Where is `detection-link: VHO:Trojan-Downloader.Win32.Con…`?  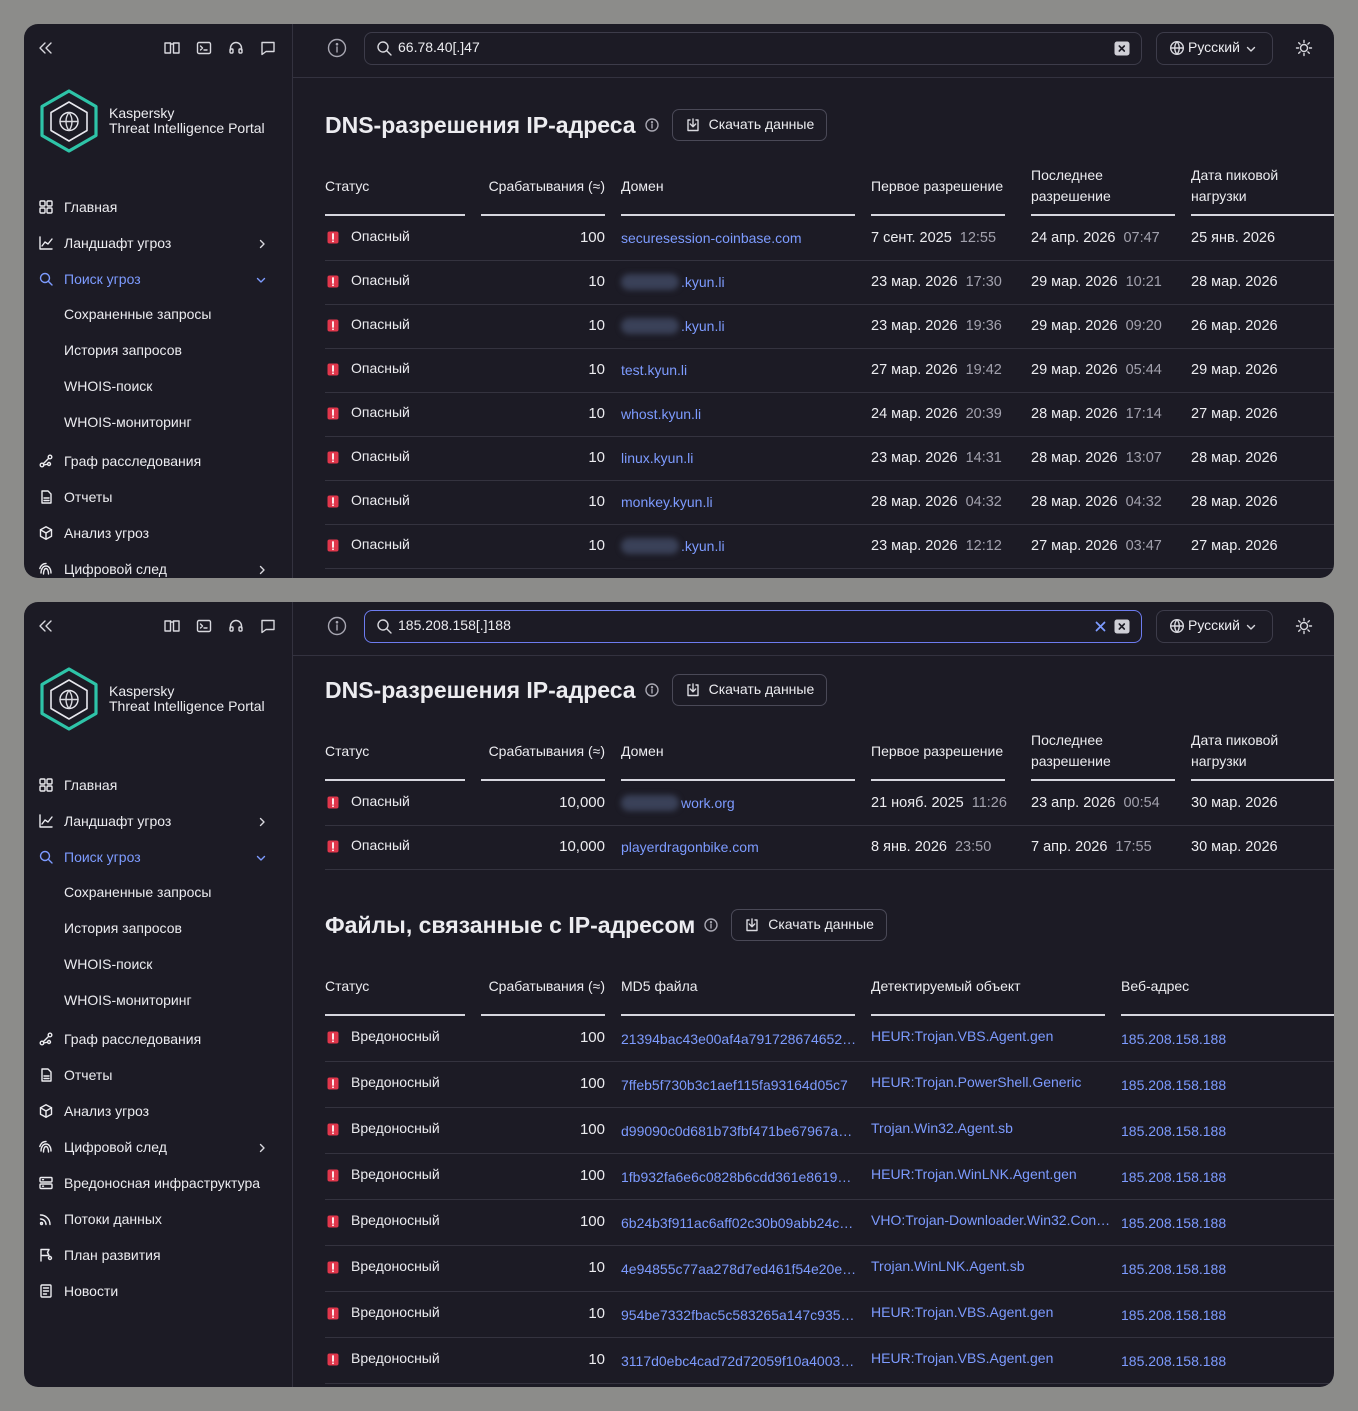 detection-link: VHO:Trojan-Downloader.Win32.Con… is located at coordinates (991, 1220).